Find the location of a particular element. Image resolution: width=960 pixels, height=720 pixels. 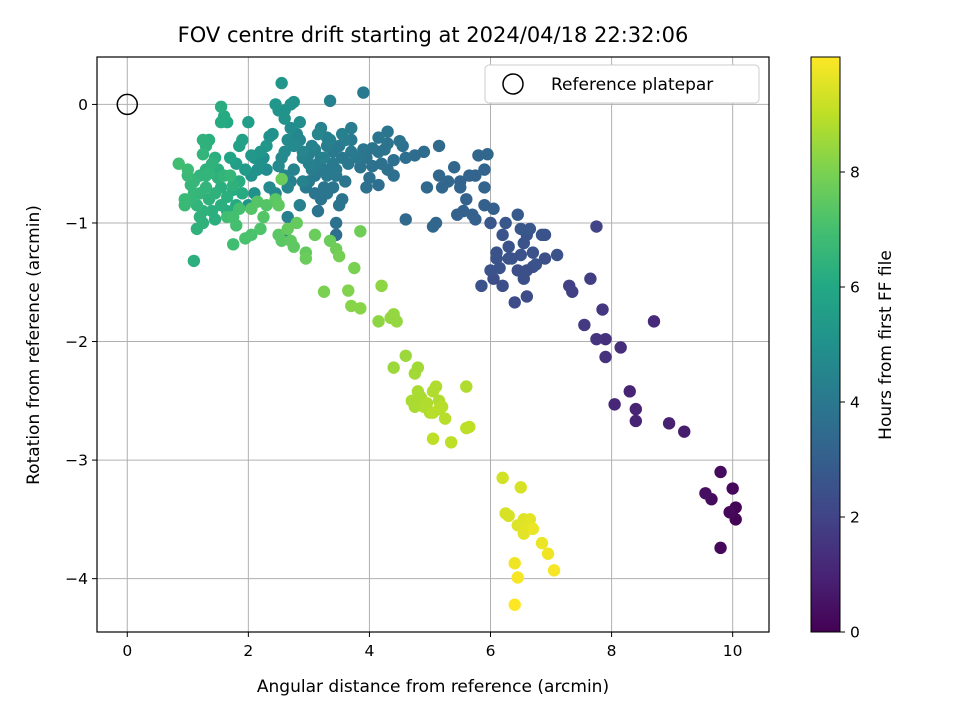

reference-platepar-marker is located at coordinates (127, 104).